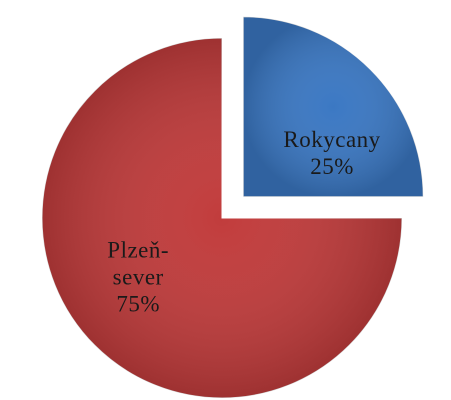 The height and width of the screenshot is (400, 451). What do you see at coordinates (332, 139) in the screenshot?
I see `slice-category: Rokycany` at bounding box center [332, 139].